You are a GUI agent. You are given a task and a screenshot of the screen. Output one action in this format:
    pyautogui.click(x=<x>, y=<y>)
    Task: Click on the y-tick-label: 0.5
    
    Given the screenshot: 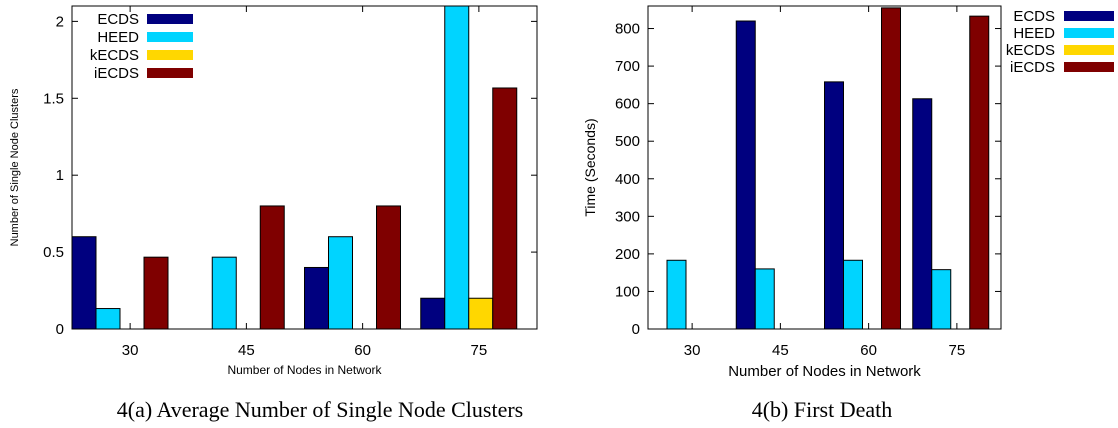 What is the action you would take?
    pyautogui.click(x=53, y=252)
    